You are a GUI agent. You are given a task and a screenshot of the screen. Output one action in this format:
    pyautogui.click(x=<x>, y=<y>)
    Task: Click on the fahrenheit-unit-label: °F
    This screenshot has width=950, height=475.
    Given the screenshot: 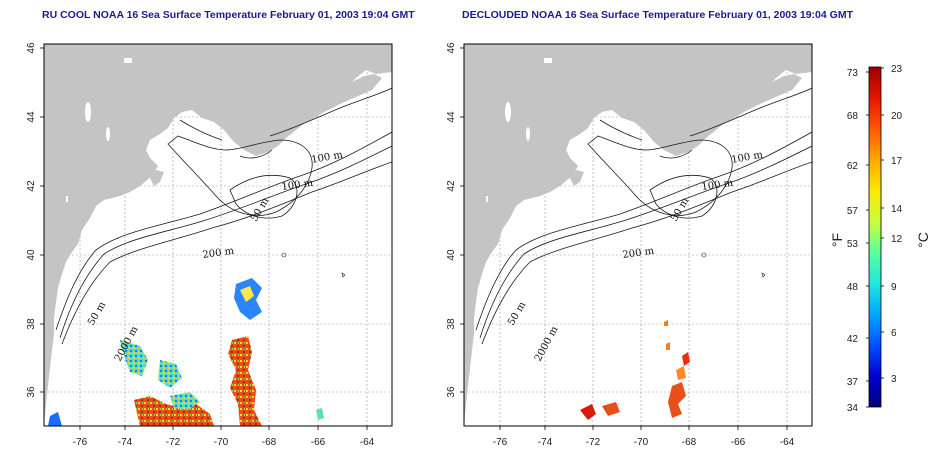 What is the action you would take?
    pyautogui.click(x=837, y=240)
    